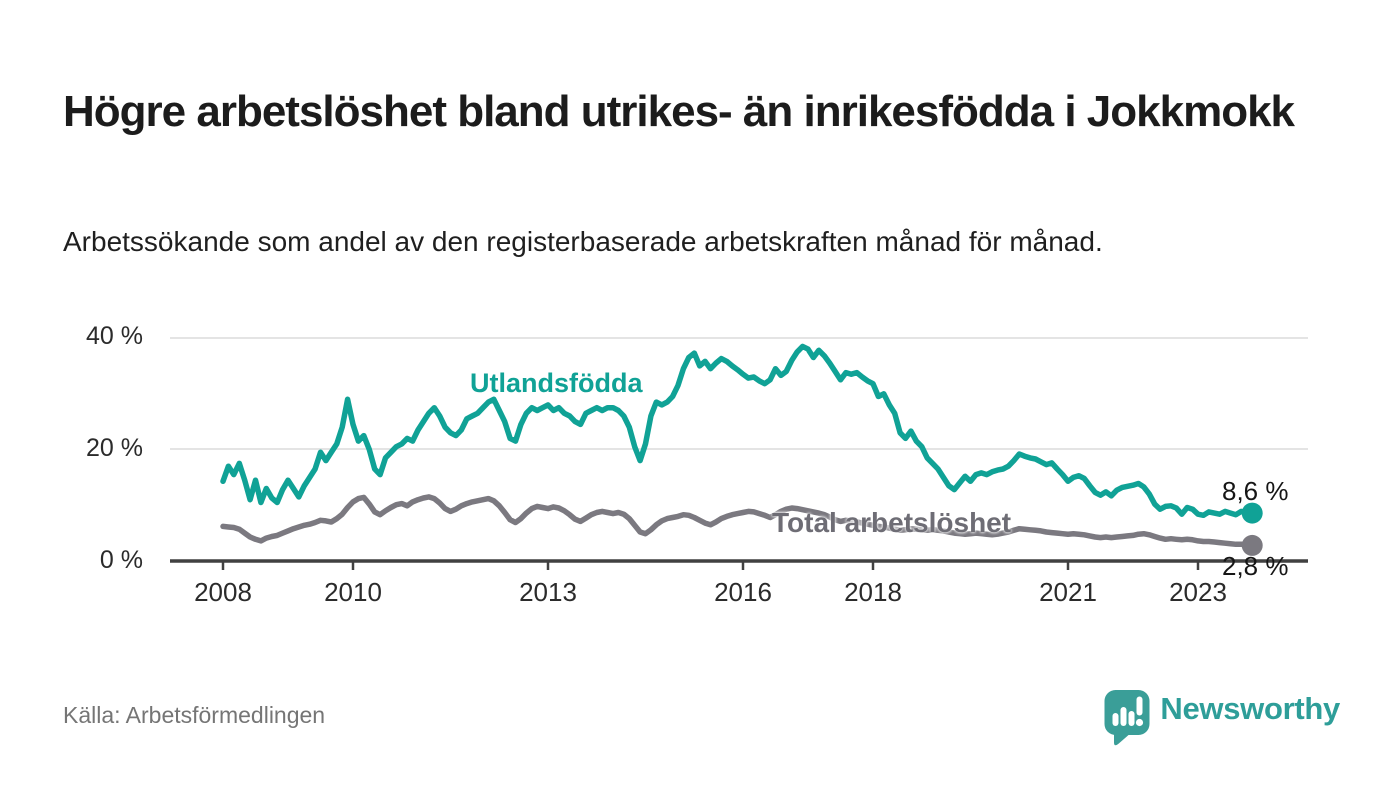  I want to click on source-note: Källa: Arbetsförmedlingen, so click(194, 715).